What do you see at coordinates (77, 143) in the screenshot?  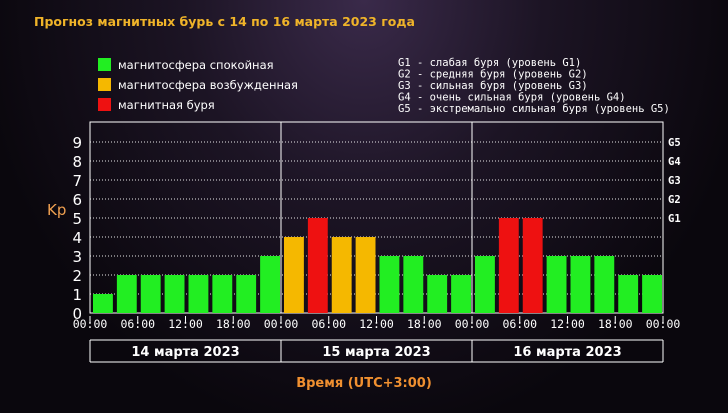 I see `y-tick-label: 9` at bounding box center [77, 143].